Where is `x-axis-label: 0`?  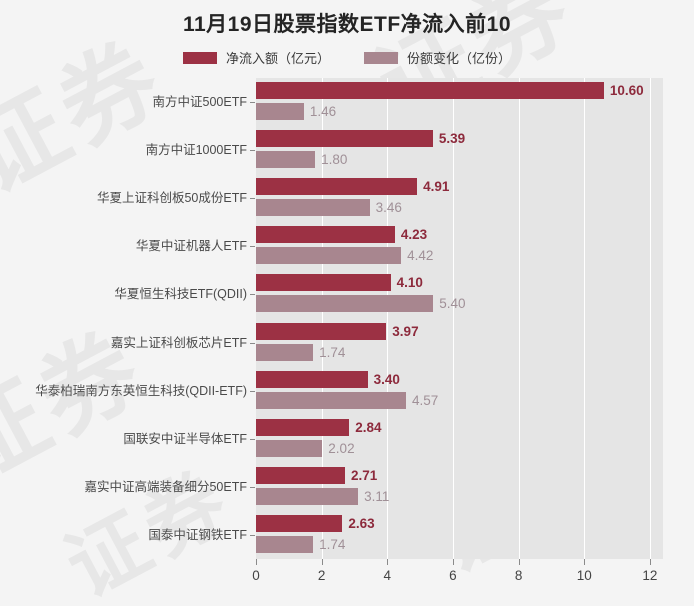
x-axis-label: 0 is located at coordinates (256, 575).